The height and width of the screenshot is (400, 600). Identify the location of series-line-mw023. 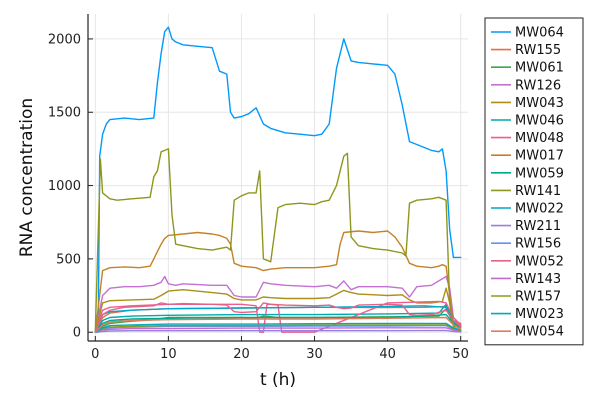
(278, 327).